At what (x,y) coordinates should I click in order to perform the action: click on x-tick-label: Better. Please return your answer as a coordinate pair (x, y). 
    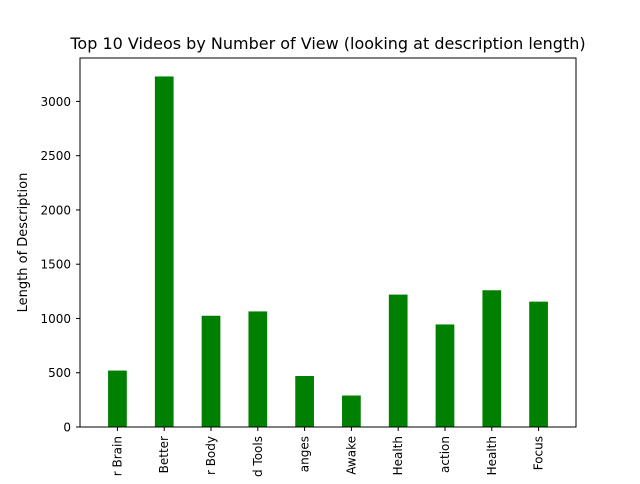
    Looking at the image, I should click on (164, 454).